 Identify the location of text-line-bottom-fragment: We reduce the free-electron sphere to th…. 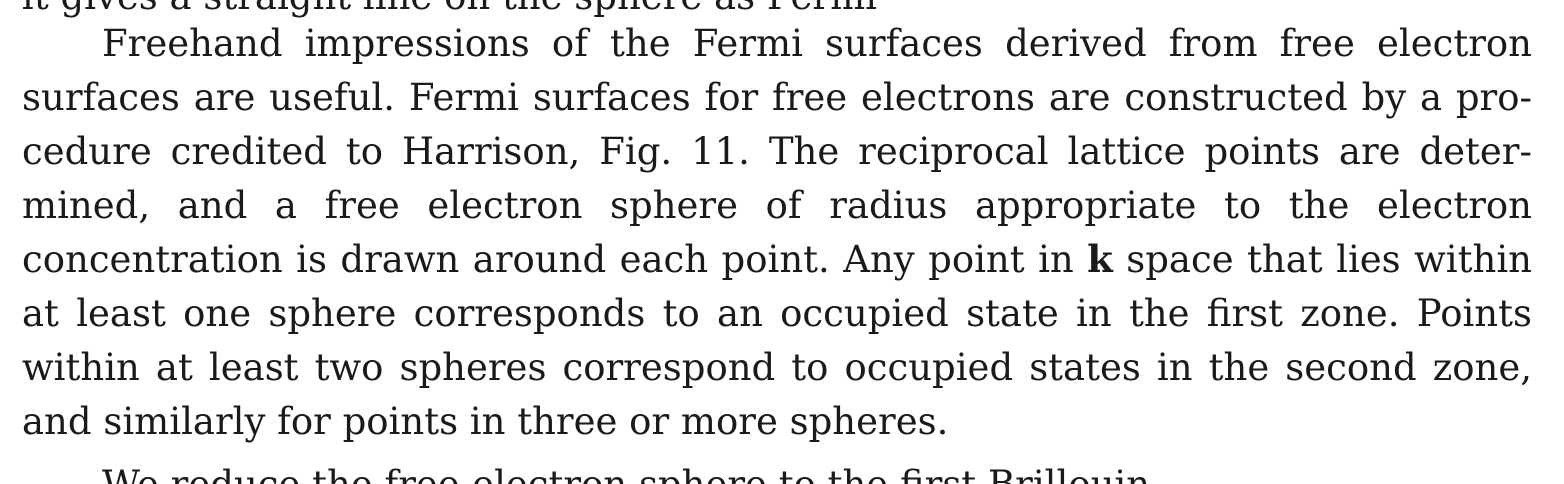
(817, 475).